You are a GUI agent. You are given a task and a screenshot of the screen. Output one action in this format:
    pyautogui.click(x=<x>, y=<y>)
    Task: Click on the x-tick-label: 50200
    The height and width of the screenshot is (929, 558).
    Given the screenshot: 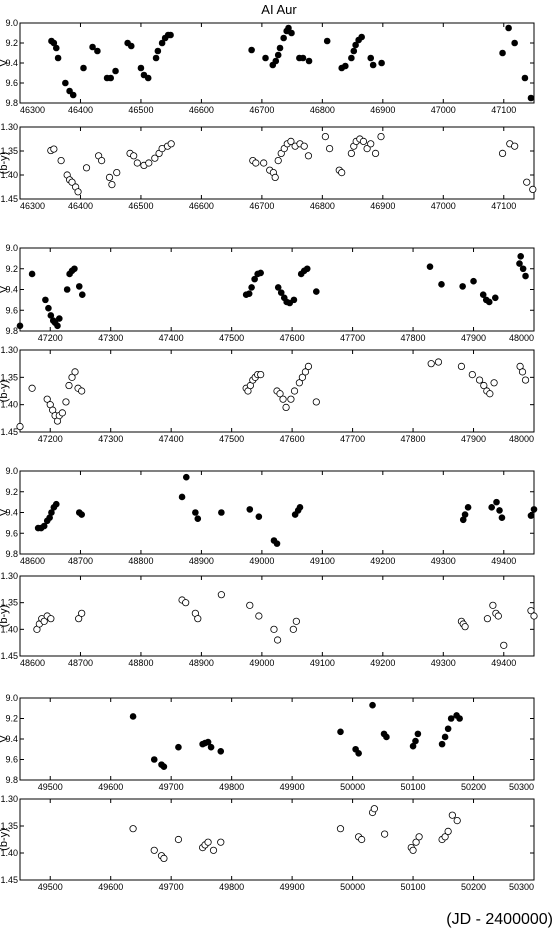 What is the action you would take?
    pyautogui.click(x=473, y=887)
    